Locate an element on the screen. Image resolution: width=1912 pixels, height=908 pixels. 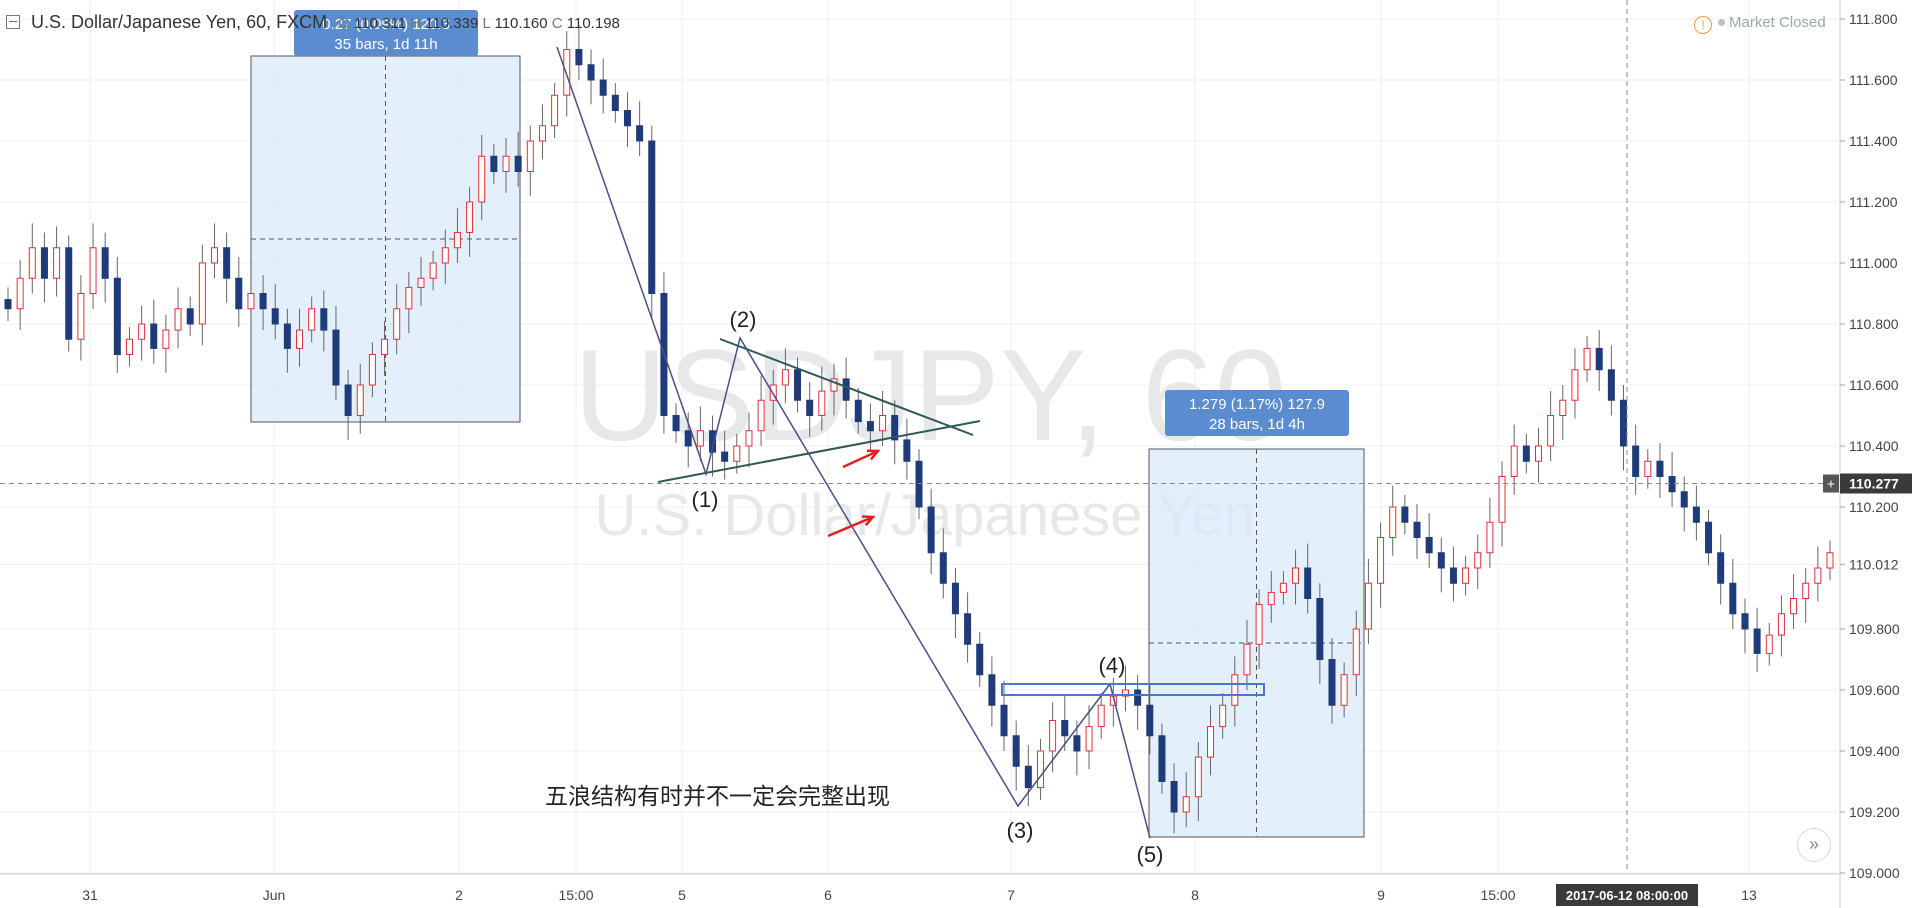
collapse-icon is located at coordinates (13, 22).